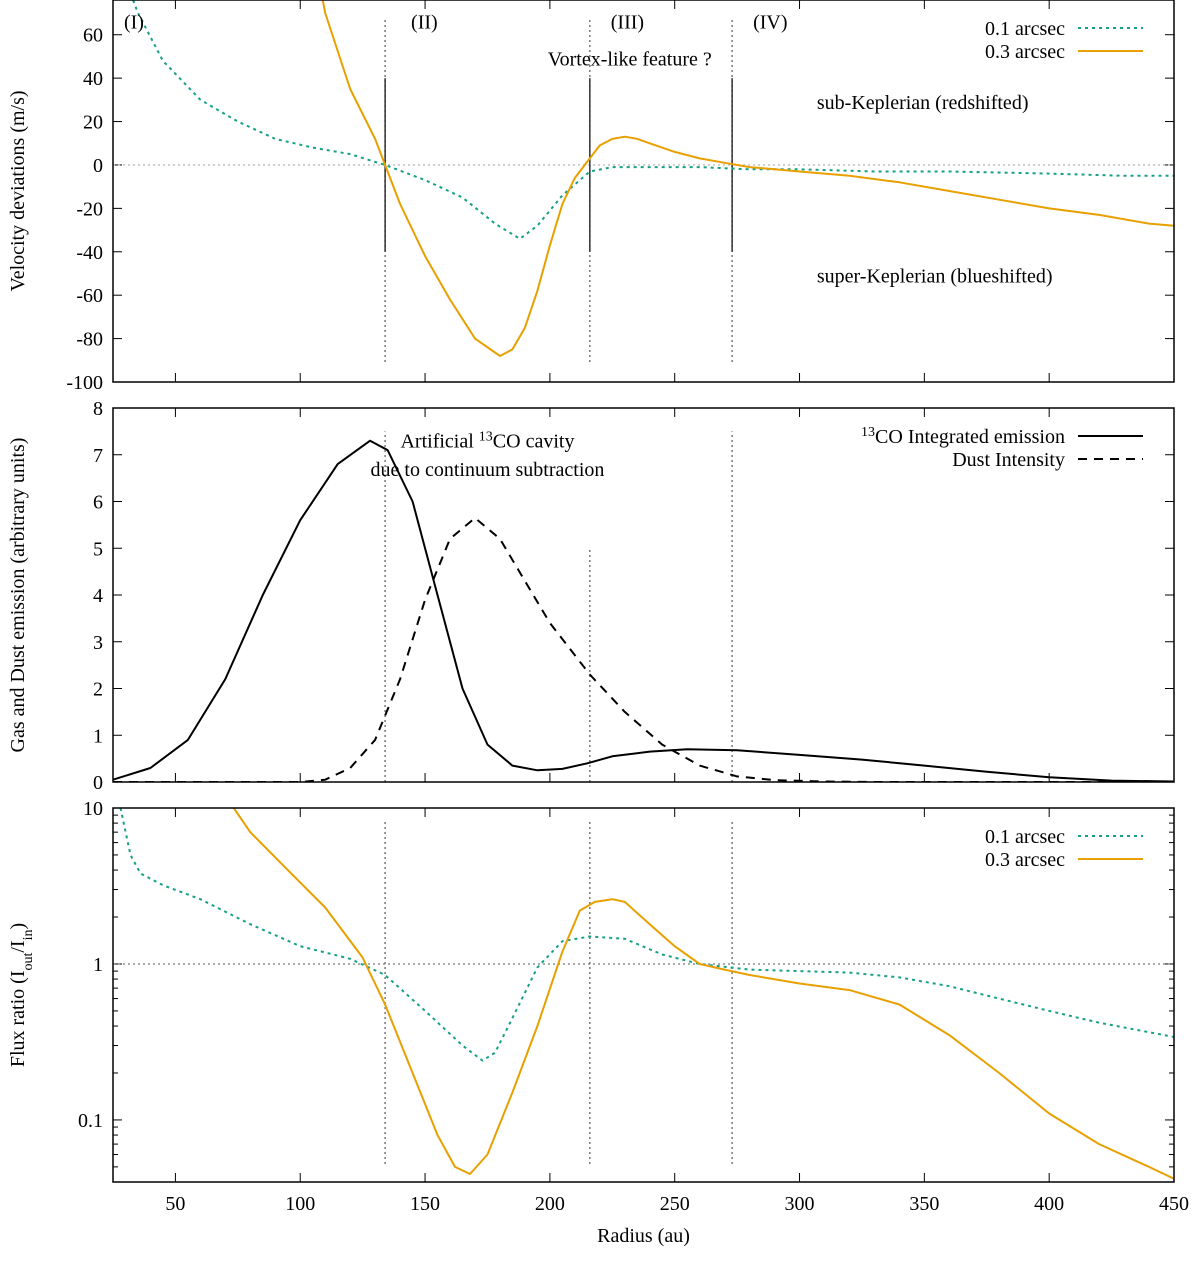  What do you see at coordinates (643, 1236) in the screenshot?
I see `x-axis-label: Radius (au)` at bounding box center [643, 1236].